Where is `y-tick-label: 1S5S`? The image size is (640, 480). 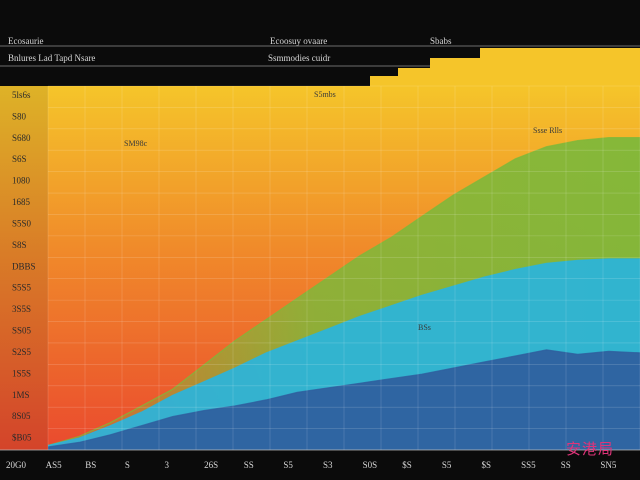 y-tick-label: 1S5S is located at coordinates (21, 373).